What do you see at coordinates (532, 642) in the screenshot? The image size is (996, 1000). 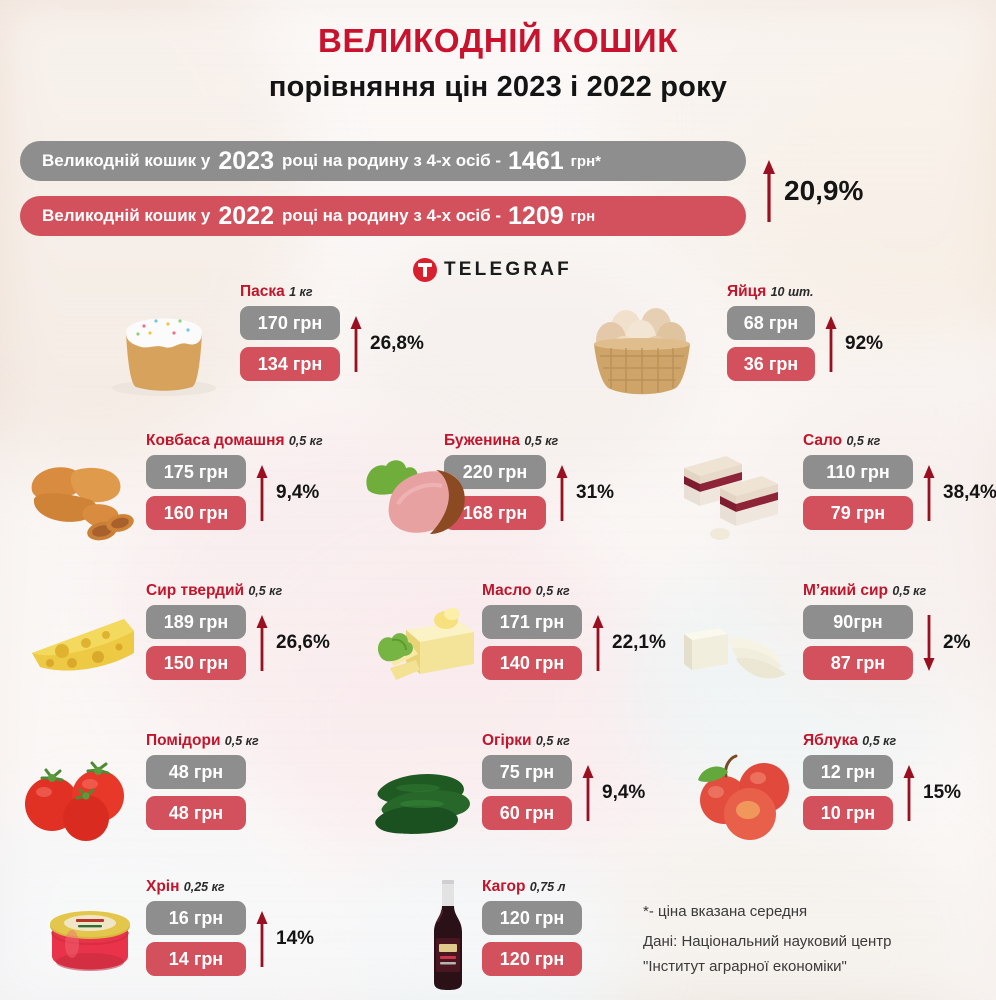 I see `price-column: 171 грн 140 грн` at bounding box center [532, 642].